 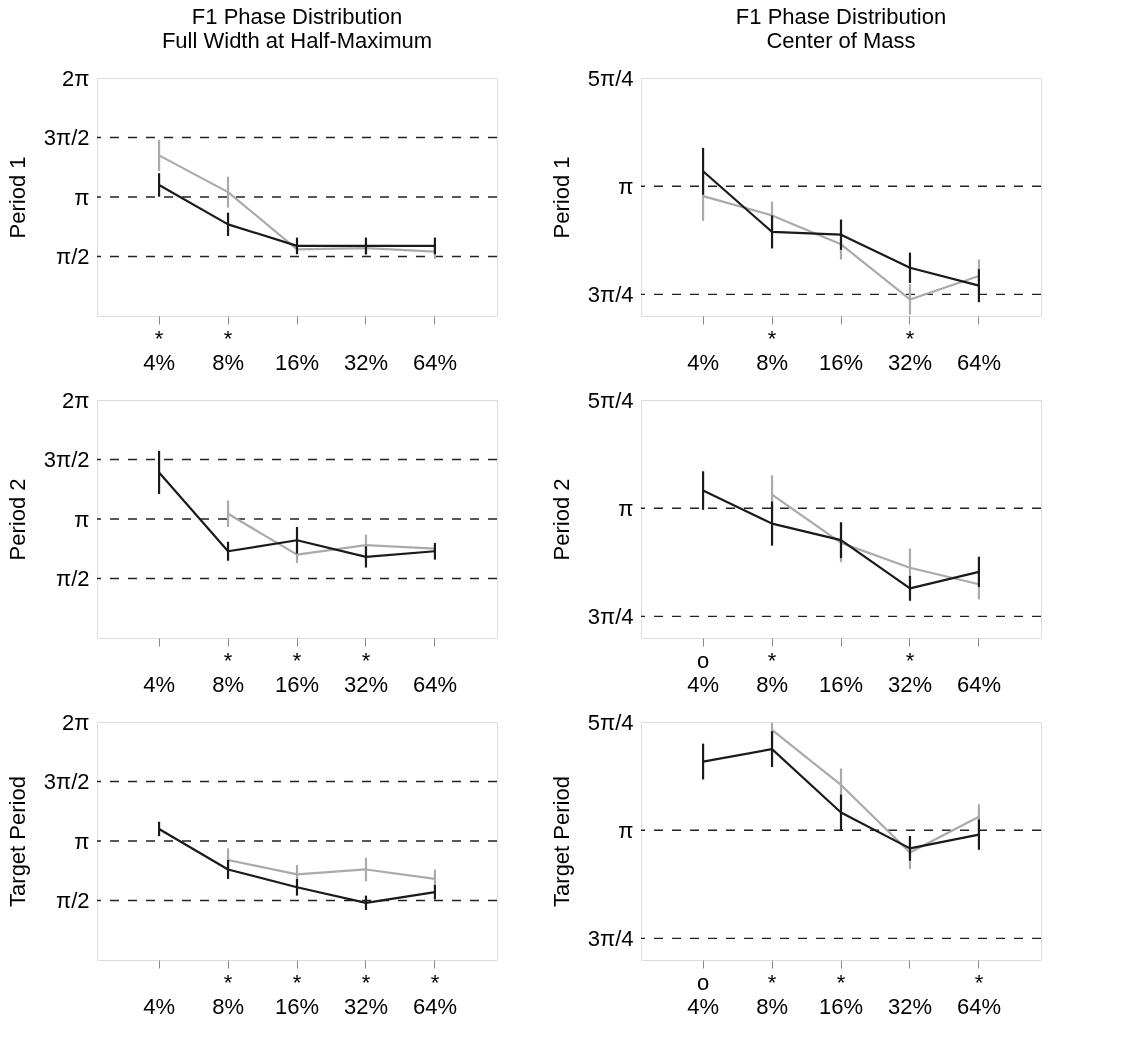 What do you see at coordinates (297, 28) in the screenshot?
I see `chart-title: F1 Phase Distribution Full Width at Half-Maximum` at bounding box center [297, 28].